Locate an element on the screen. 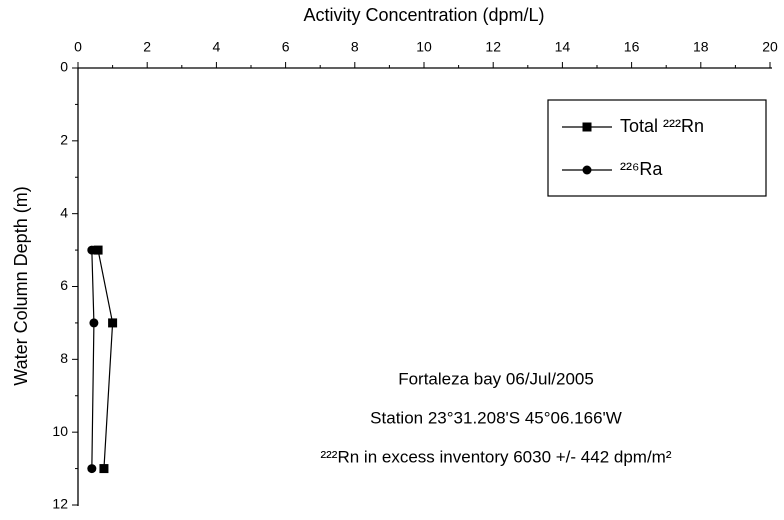 The height and width of the screenshot is (520, 784). x-tick-label: 2 is located at coordinates (147, 47).